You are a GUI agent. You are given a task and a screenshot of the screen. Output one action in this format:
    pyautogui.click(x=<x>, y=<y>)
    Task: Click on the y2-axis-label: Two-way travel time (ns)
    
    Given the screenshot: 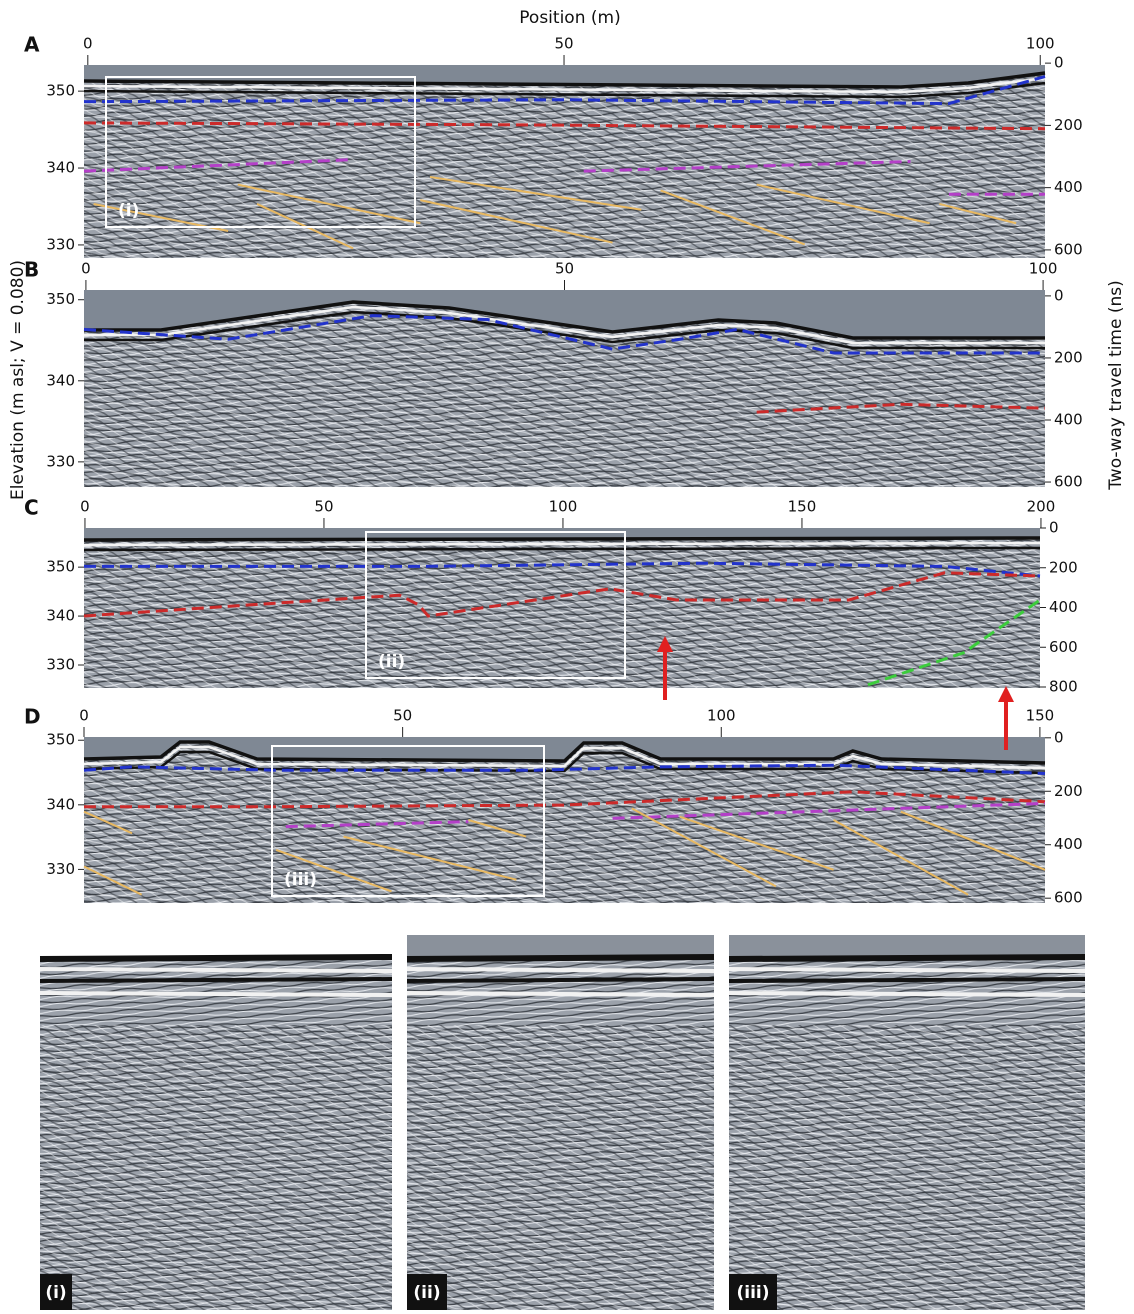 What is the action you would take?
    pyautogui.click(x=1116, y=385)
    